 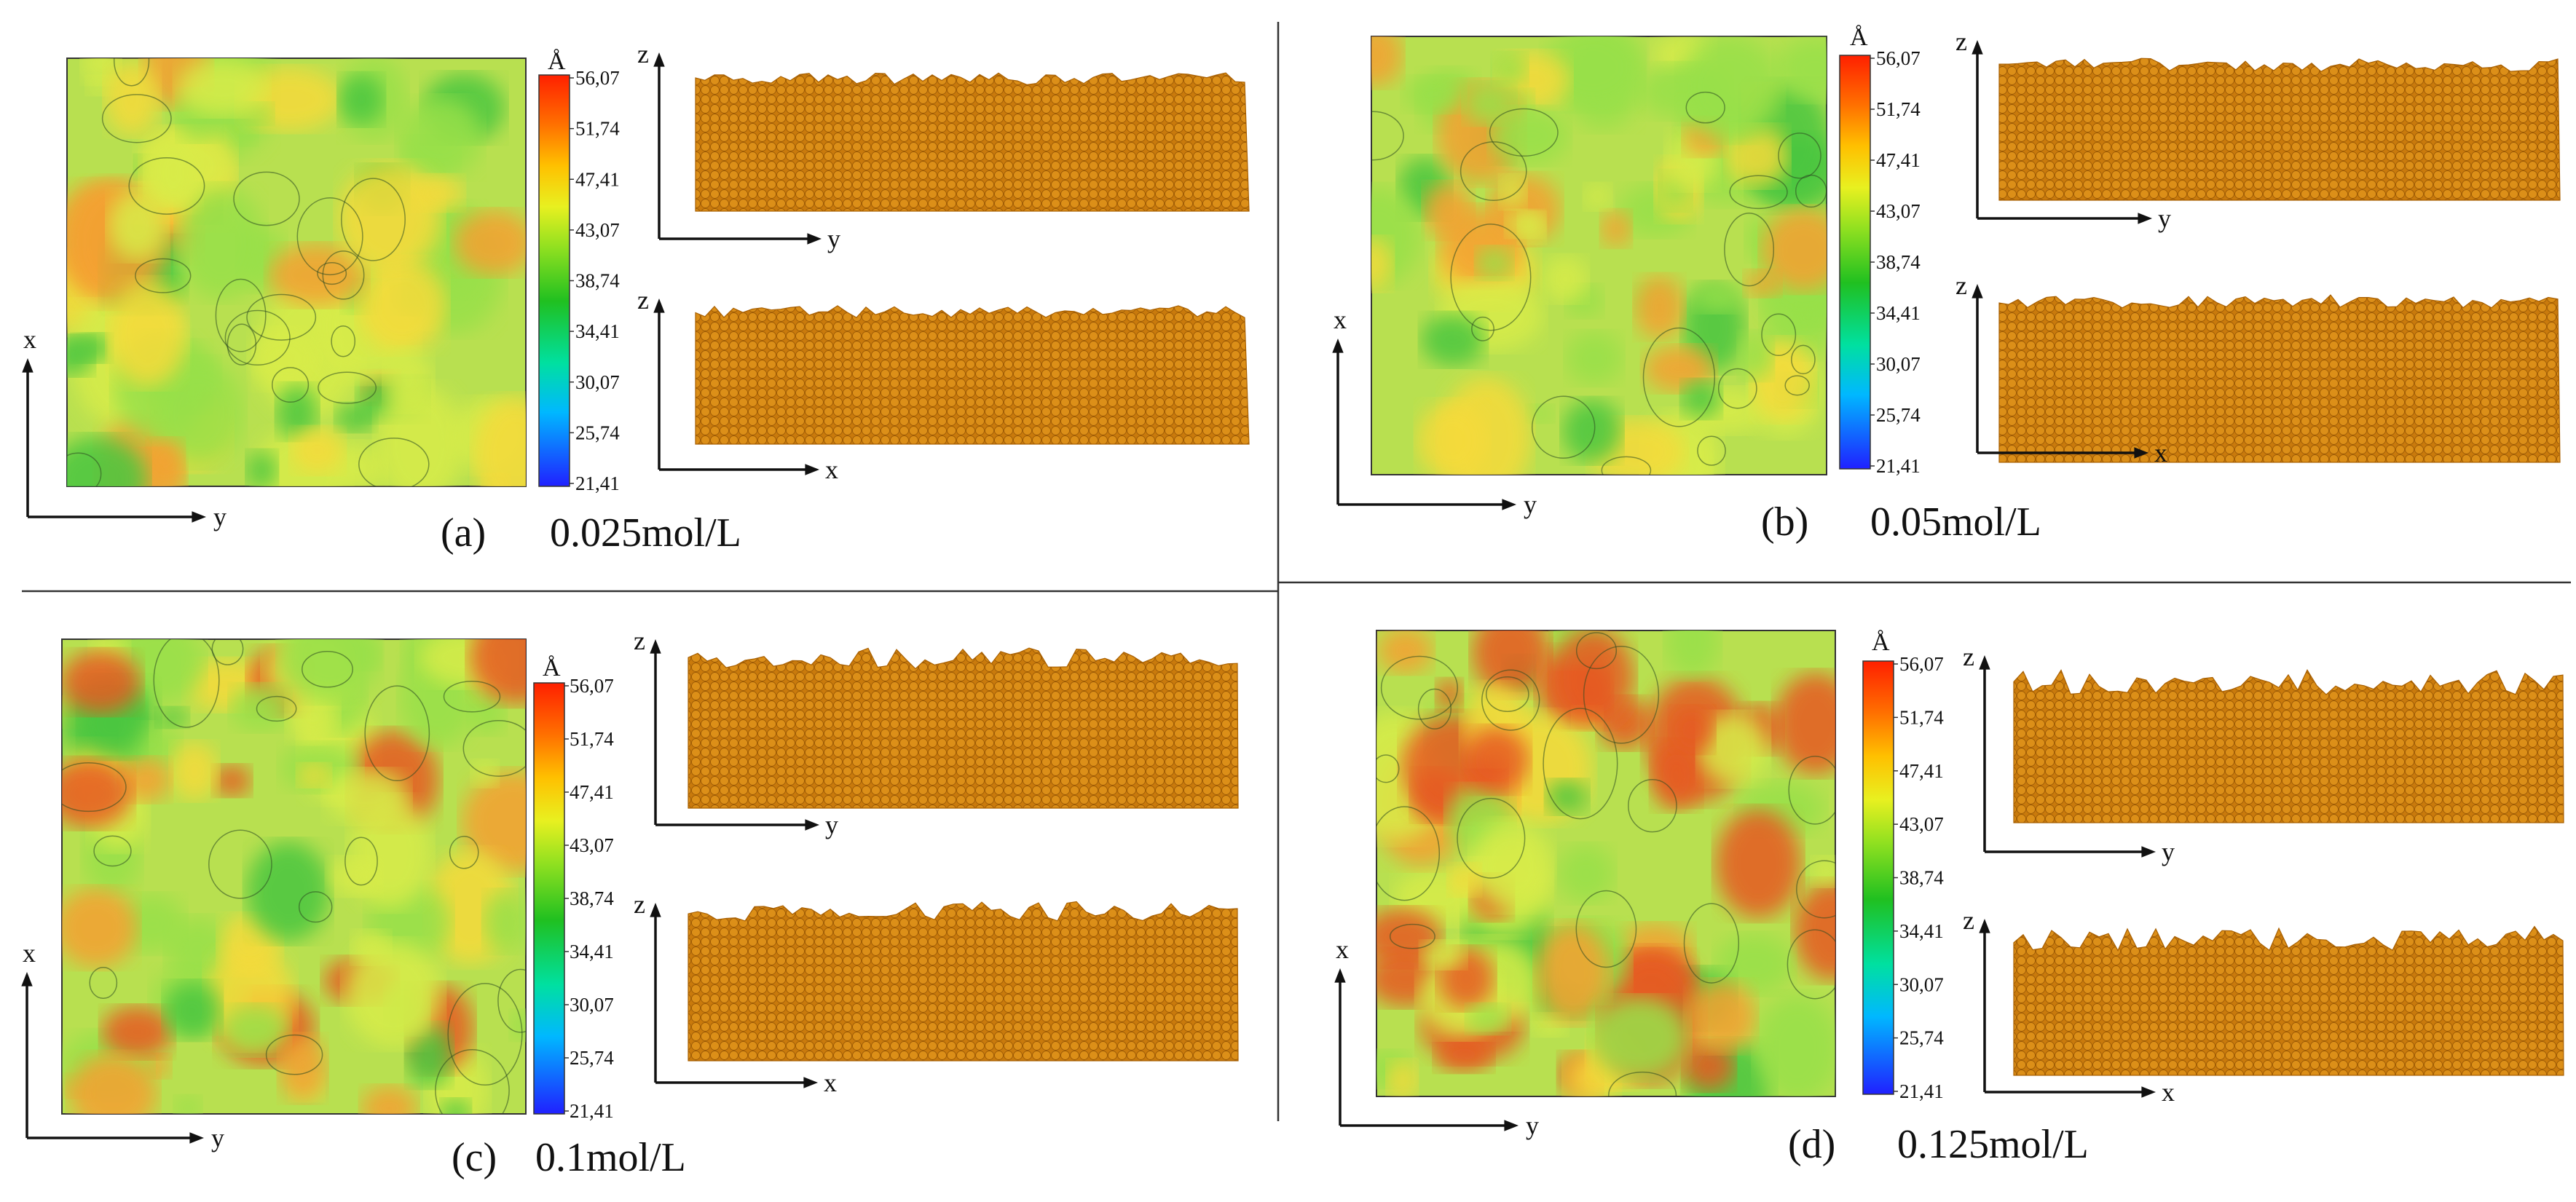 I want to click on height-map-blobs, so click(x=1599, y=255).